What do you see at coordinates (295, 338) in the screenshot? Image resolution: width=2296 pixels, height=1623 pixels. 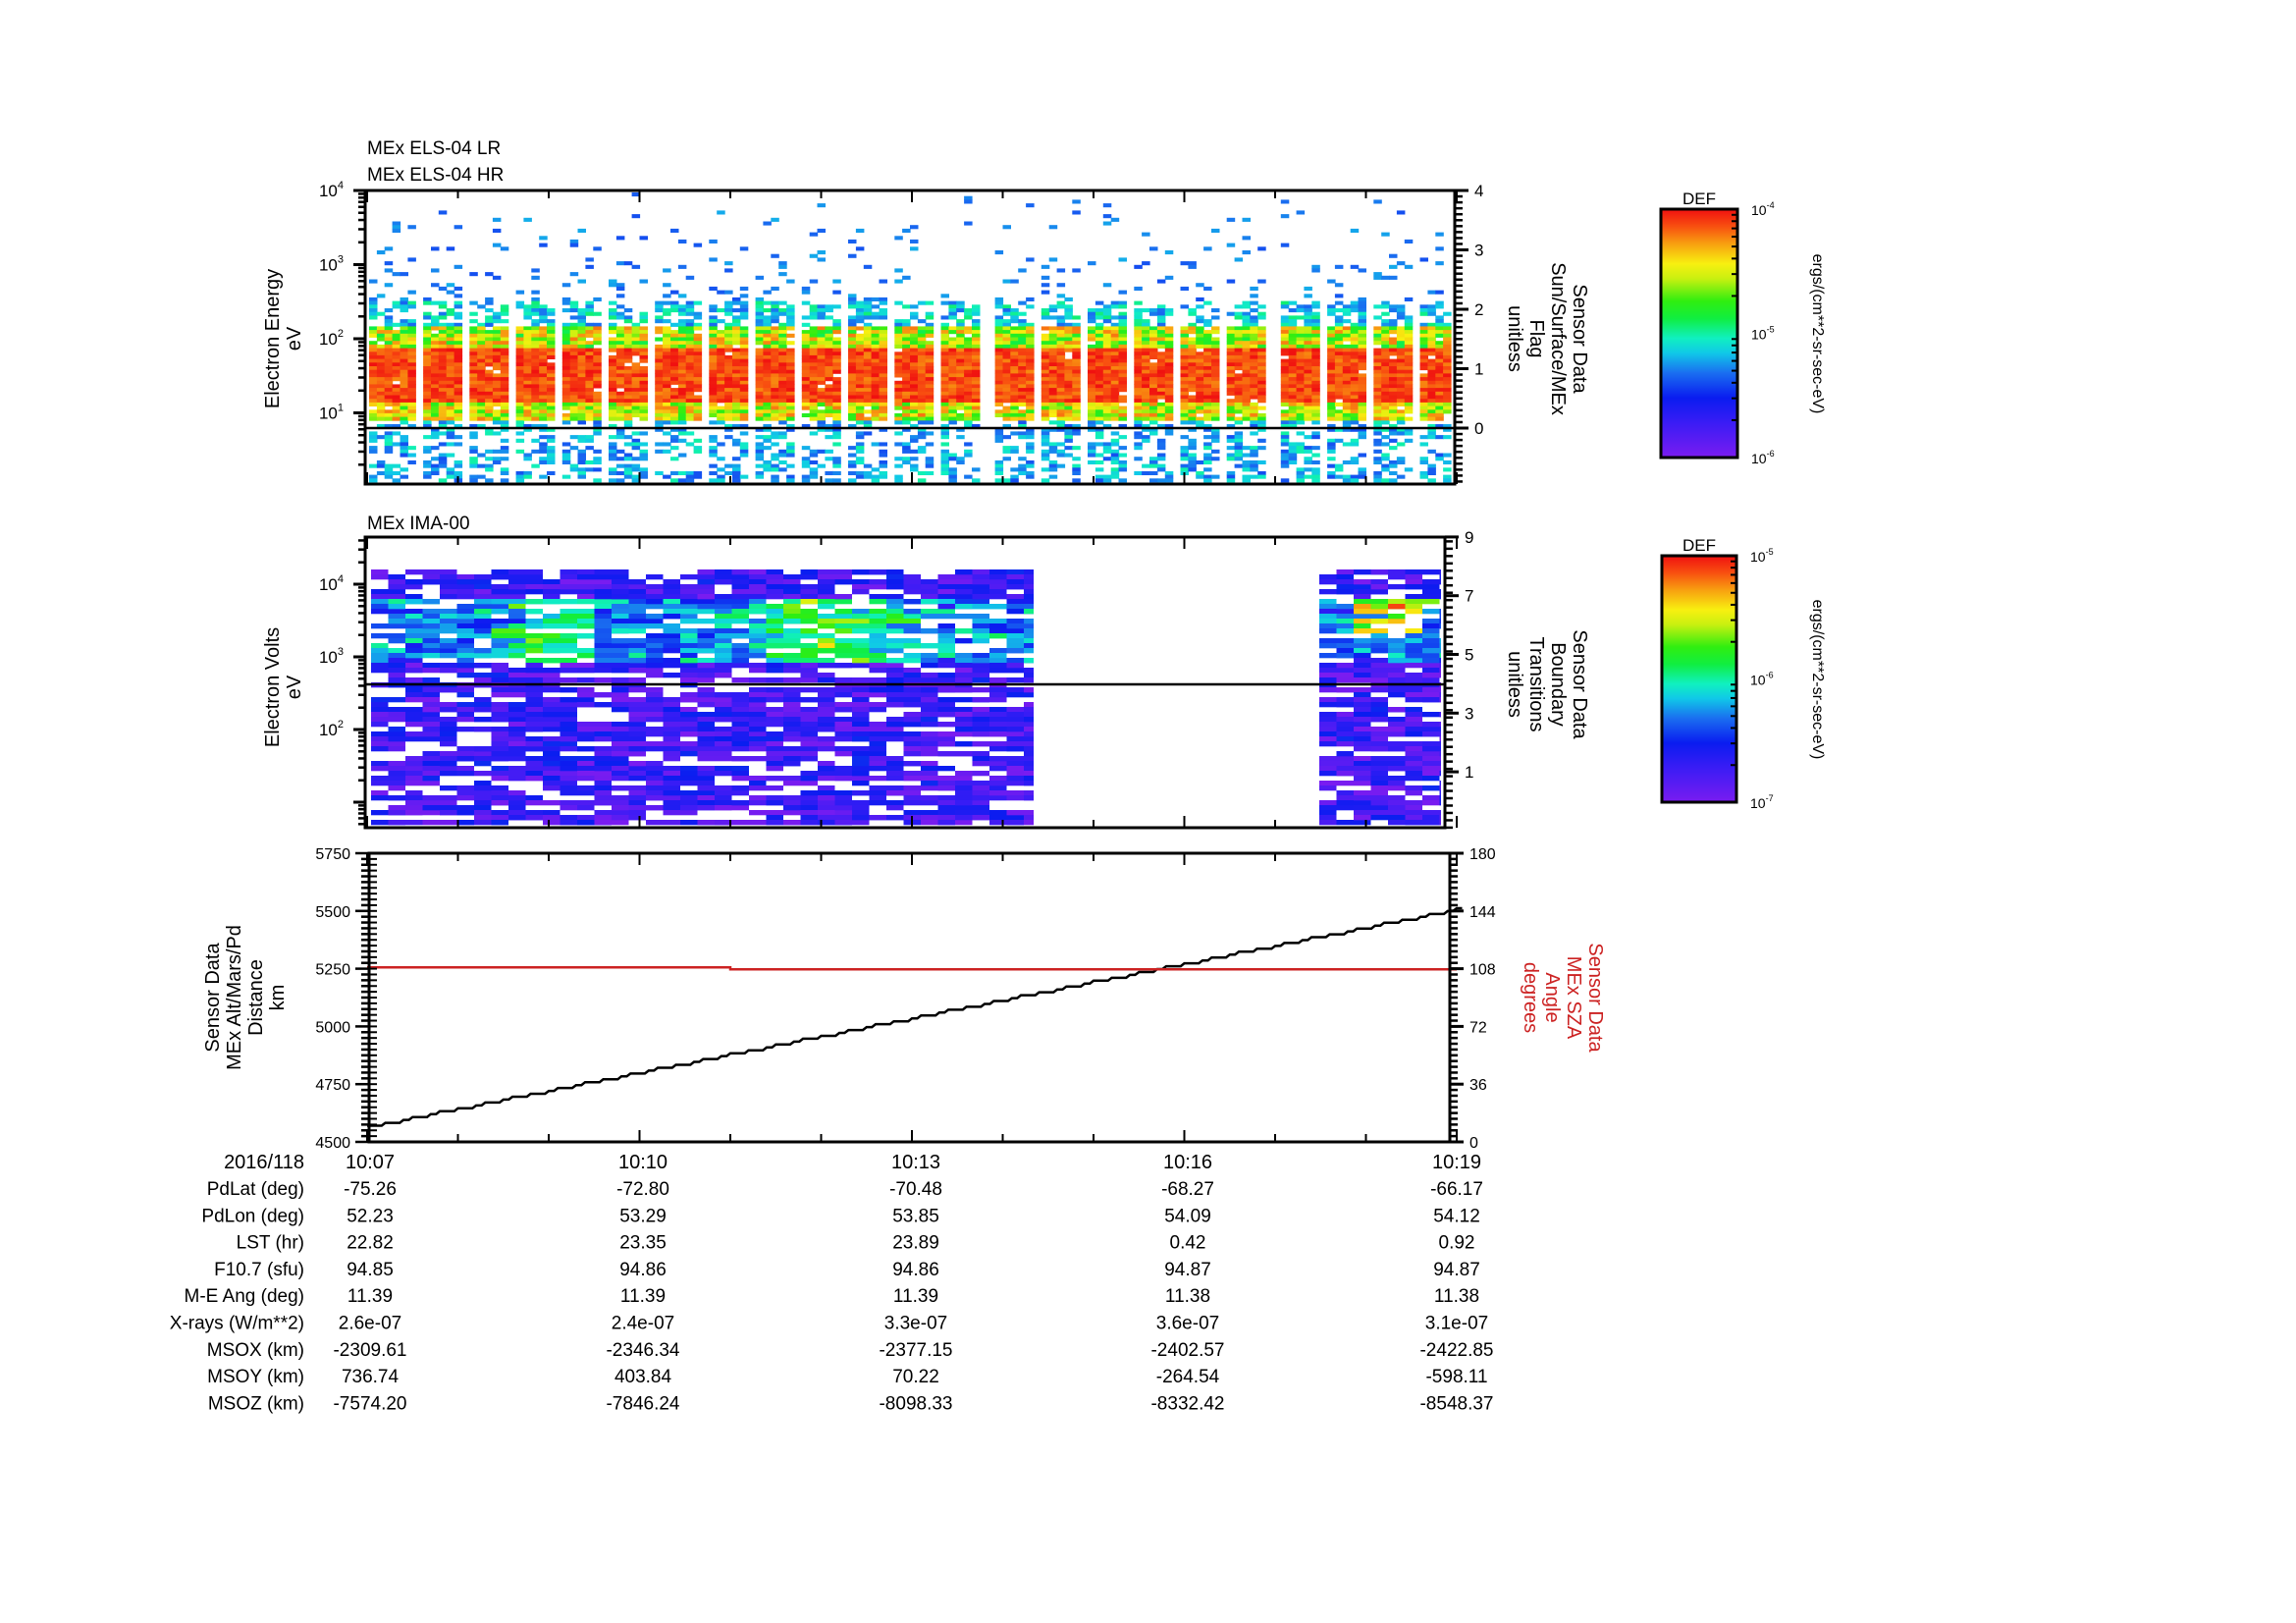 I see `els-ylabel-2: eV` at bounding box center [295, 338].